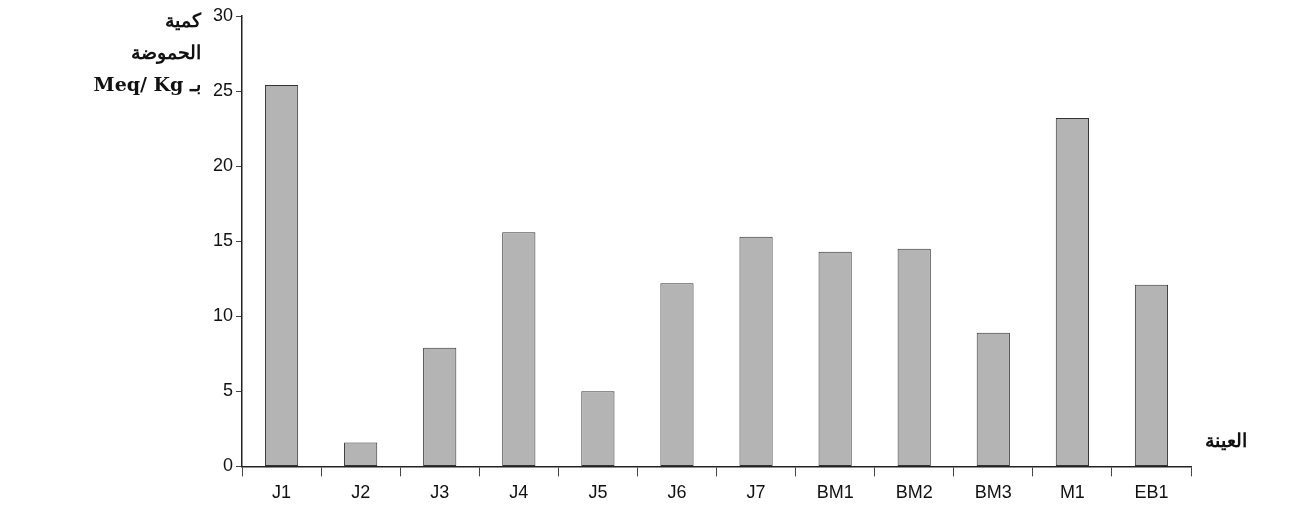  Describe the element at coordinates (282, 492) in the screenshot. I see `x-tick-label: J1` at that location.